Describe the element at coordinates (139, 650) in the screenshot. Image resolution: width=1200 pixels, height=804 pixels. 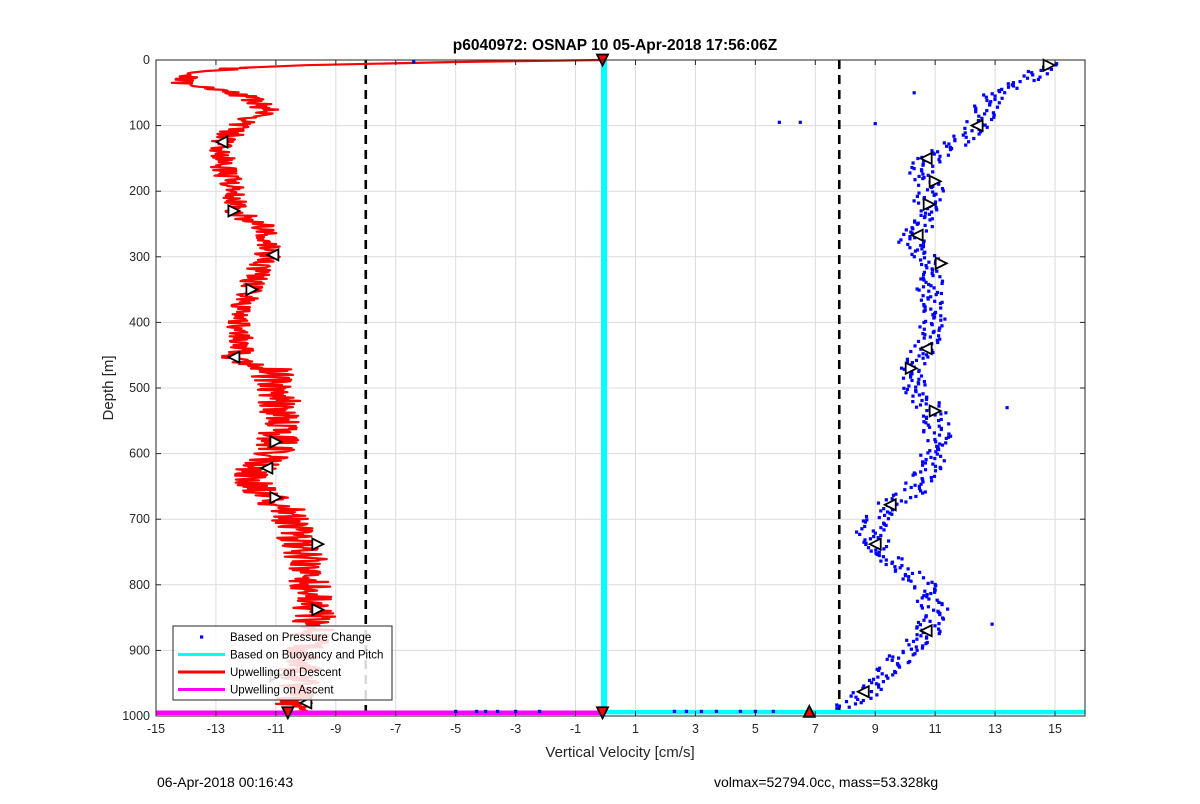
I see `y-tick-label: 900` at that location.